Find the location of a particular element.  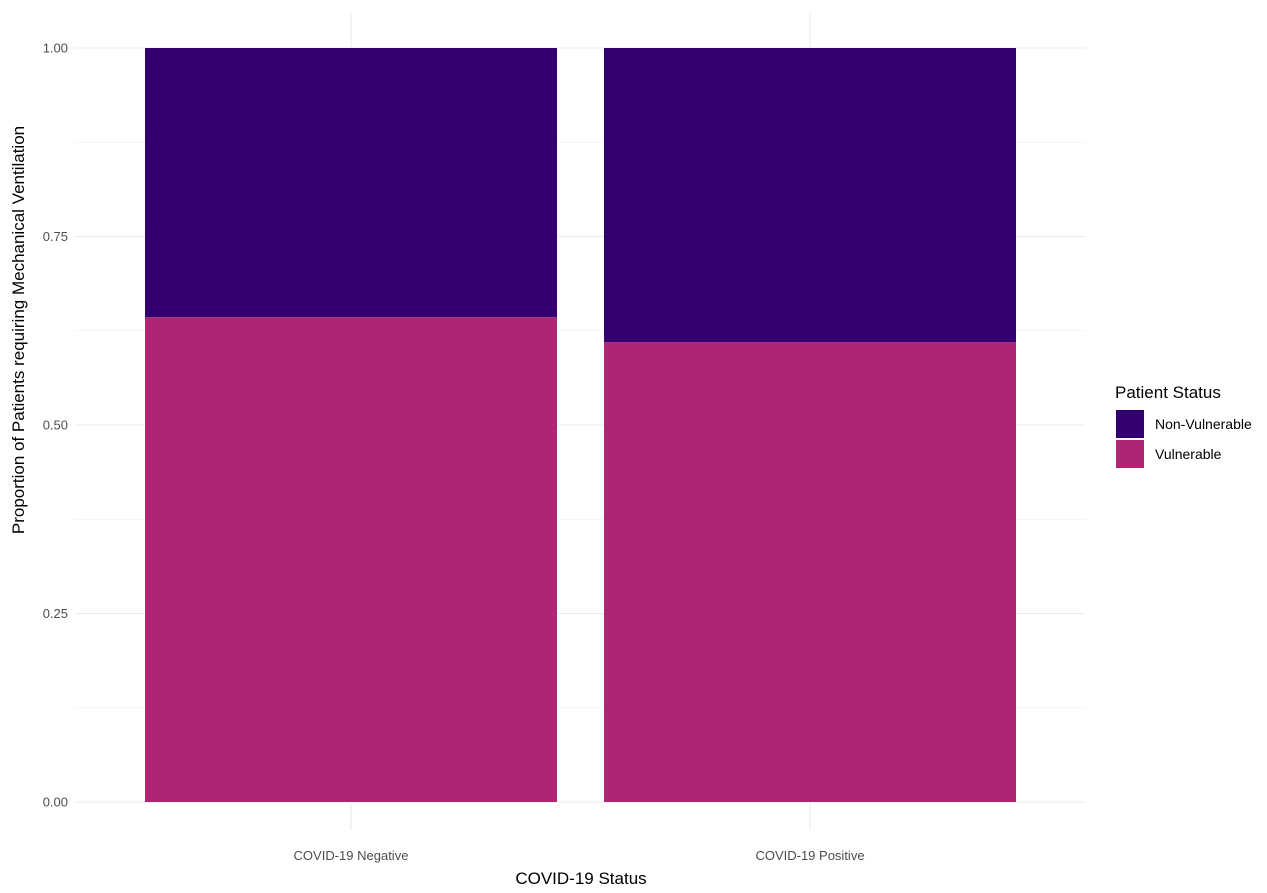

legend: Patient Status Non-Vulnerable Vulnerable is located at coordinates (1183, 425).